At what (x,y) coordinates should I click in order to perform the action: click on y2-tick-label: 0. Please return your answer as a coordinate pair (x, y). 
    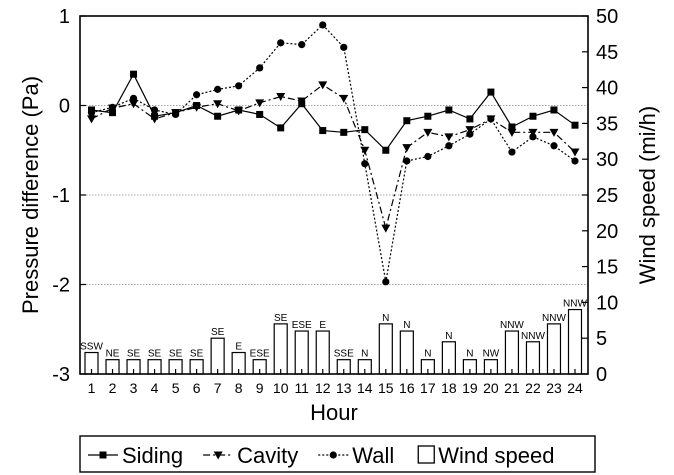
    Looking at the image, I should click on (601, 375).